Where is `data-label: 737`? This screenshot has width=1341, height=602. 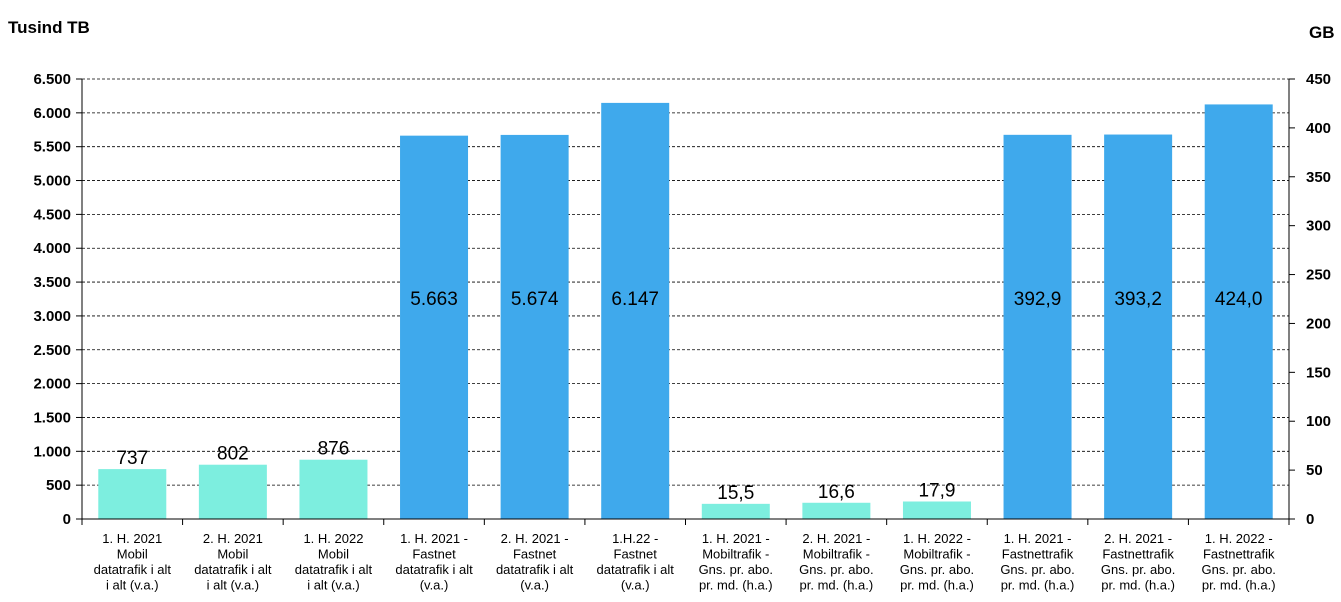 data-label: 737 is located at coordinates (132, 458).